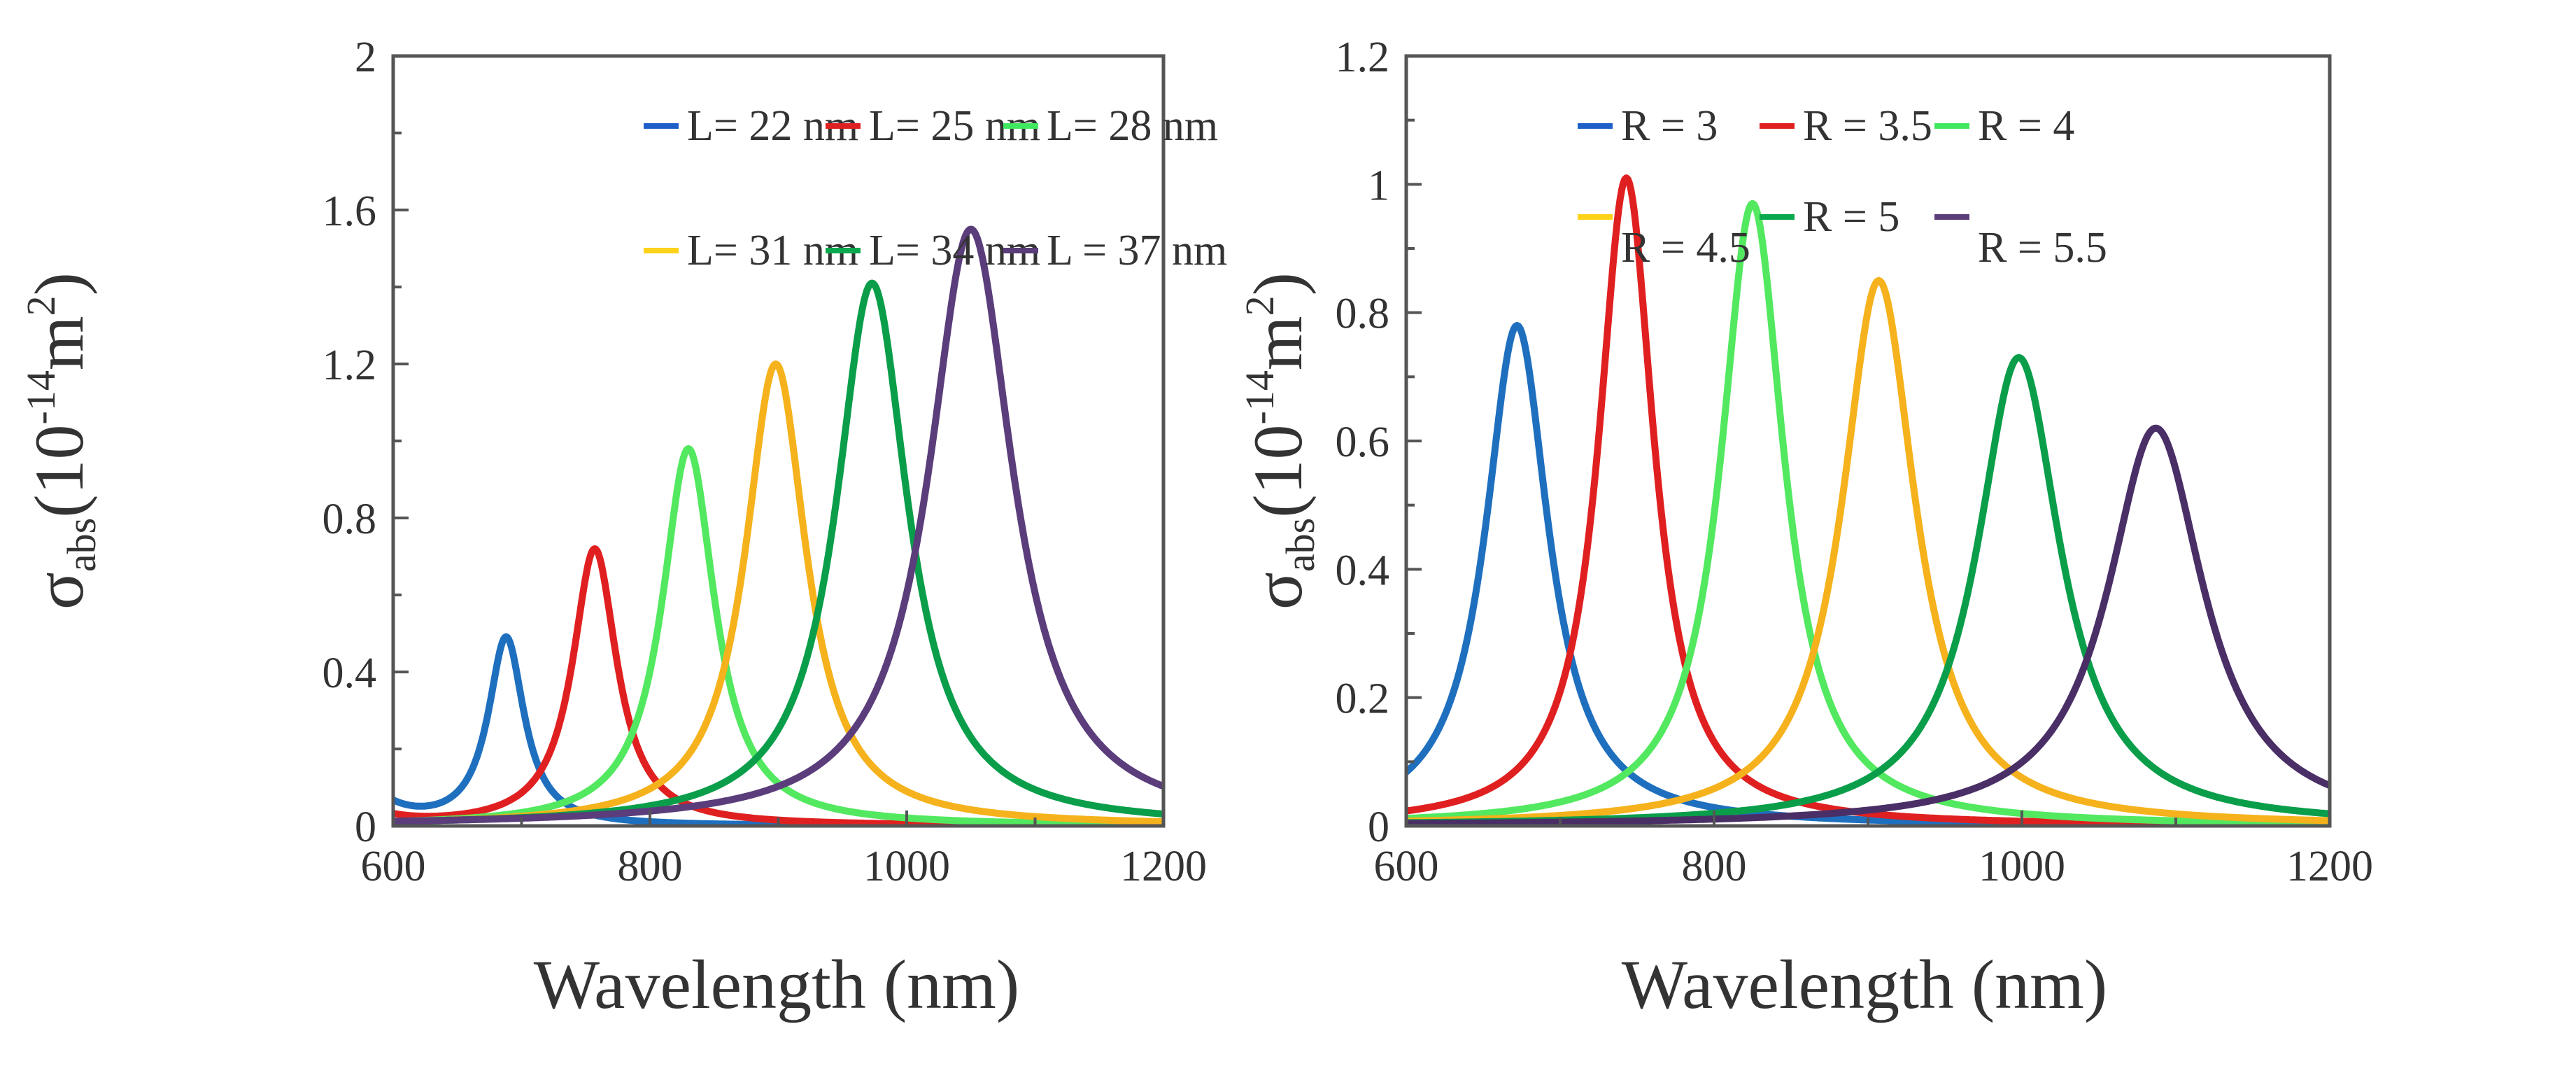  I want to click on legend-item: L= 28 nm, so click(1110, 126).